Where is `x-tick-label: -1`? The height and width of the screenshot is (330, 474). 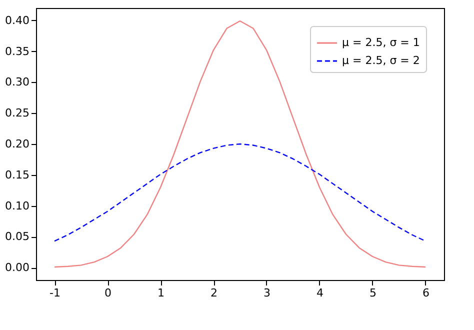
x-tick-label: -1 is located at coordinates (55, 293).